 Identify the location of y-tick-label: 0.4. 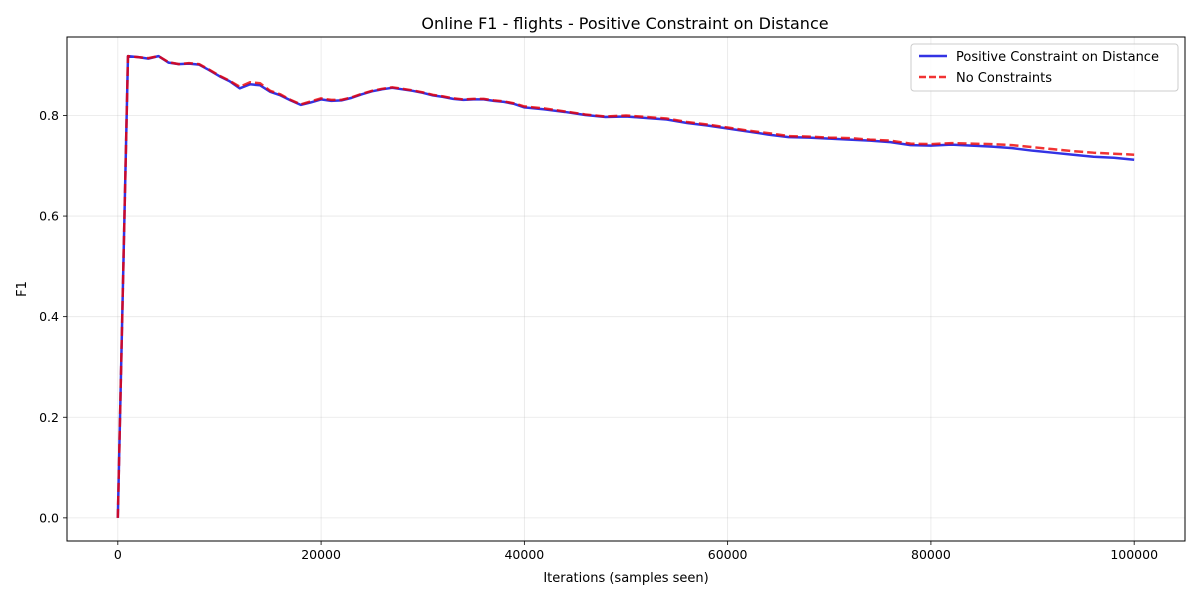
(49, 316).